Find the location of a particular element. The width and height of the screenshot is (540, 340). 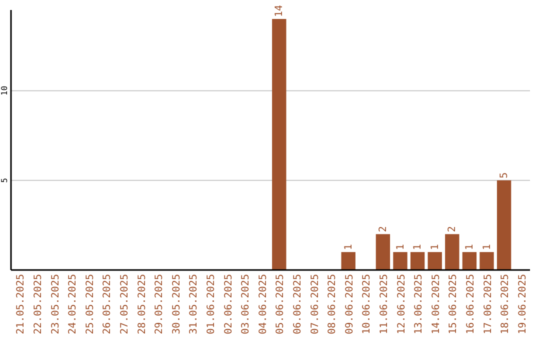

x-tick-label: 25.05.2025 is located at coordinates (90, 304).